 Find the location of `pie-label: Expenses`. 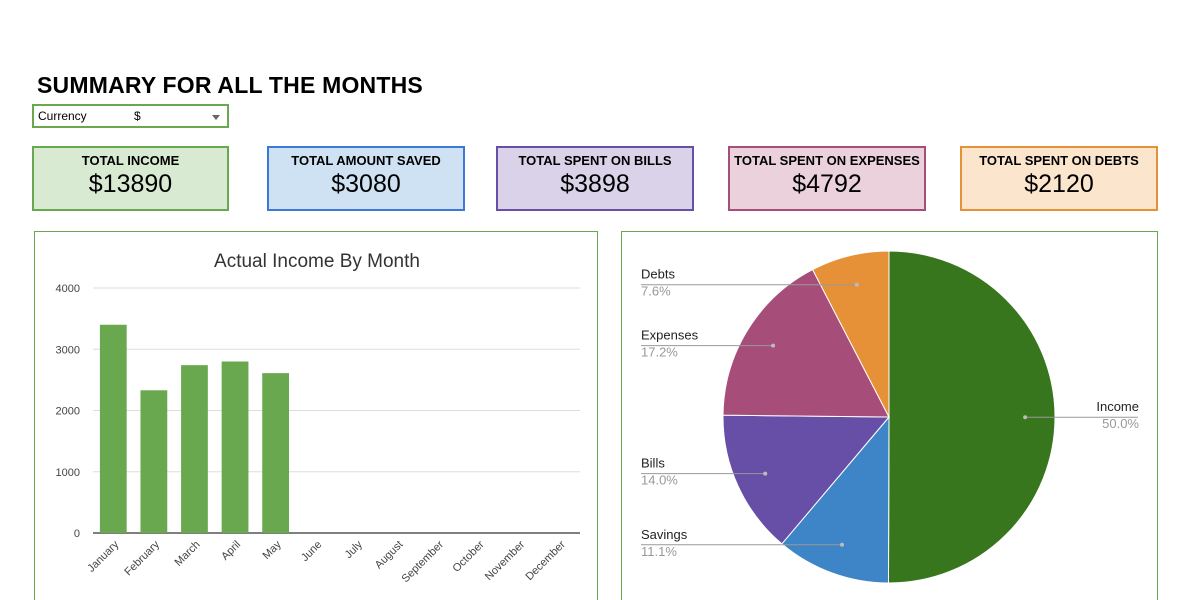

pie-label: Expenses is located at coordinates (670, 335).